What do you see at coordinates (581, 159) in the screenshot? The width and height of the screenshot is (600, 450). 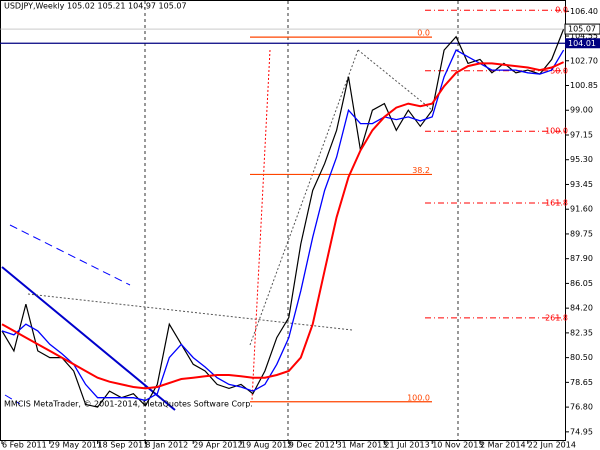 I see `y-tick-label: 95.30` at bounding box center [581, 159].